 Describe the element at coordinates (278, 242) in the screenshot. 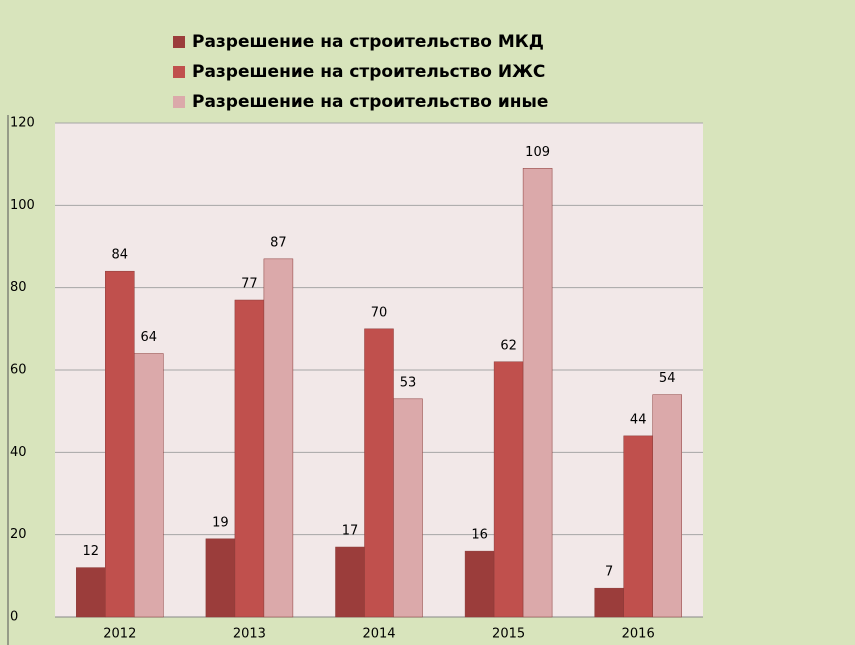

I see `value-label: 87` at that location.